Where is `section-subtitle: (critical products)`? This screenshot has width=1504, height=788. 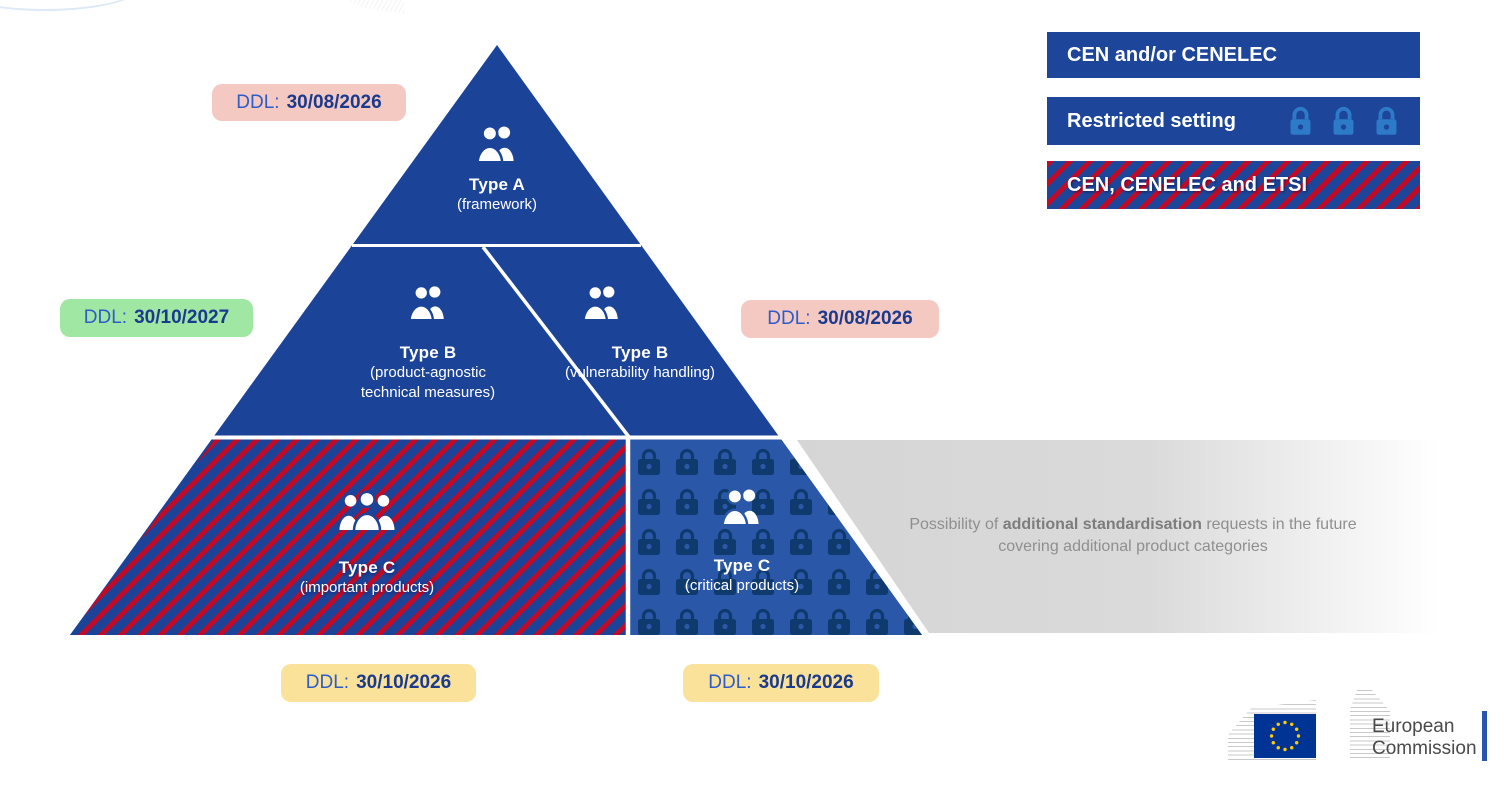 section-subtitle: (critical products) is located at coordinates (742, 585).